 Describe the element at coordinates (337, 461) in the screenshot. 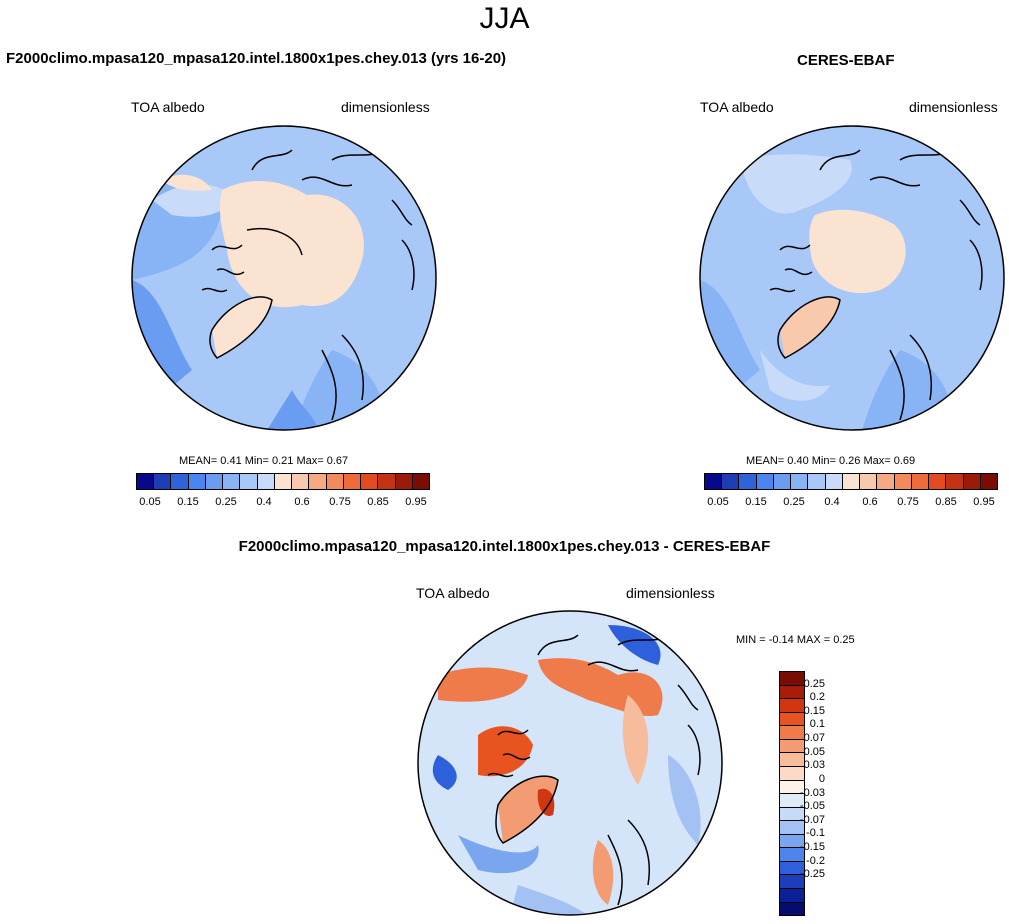

I see `left-max-value: 0.67` at that location.